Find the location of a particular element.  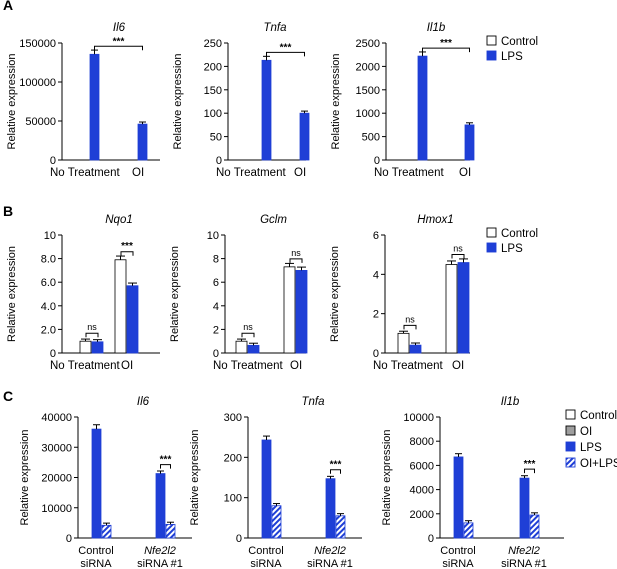

chart-4-ytick-label: 0 is located at coordinates (53, 354).